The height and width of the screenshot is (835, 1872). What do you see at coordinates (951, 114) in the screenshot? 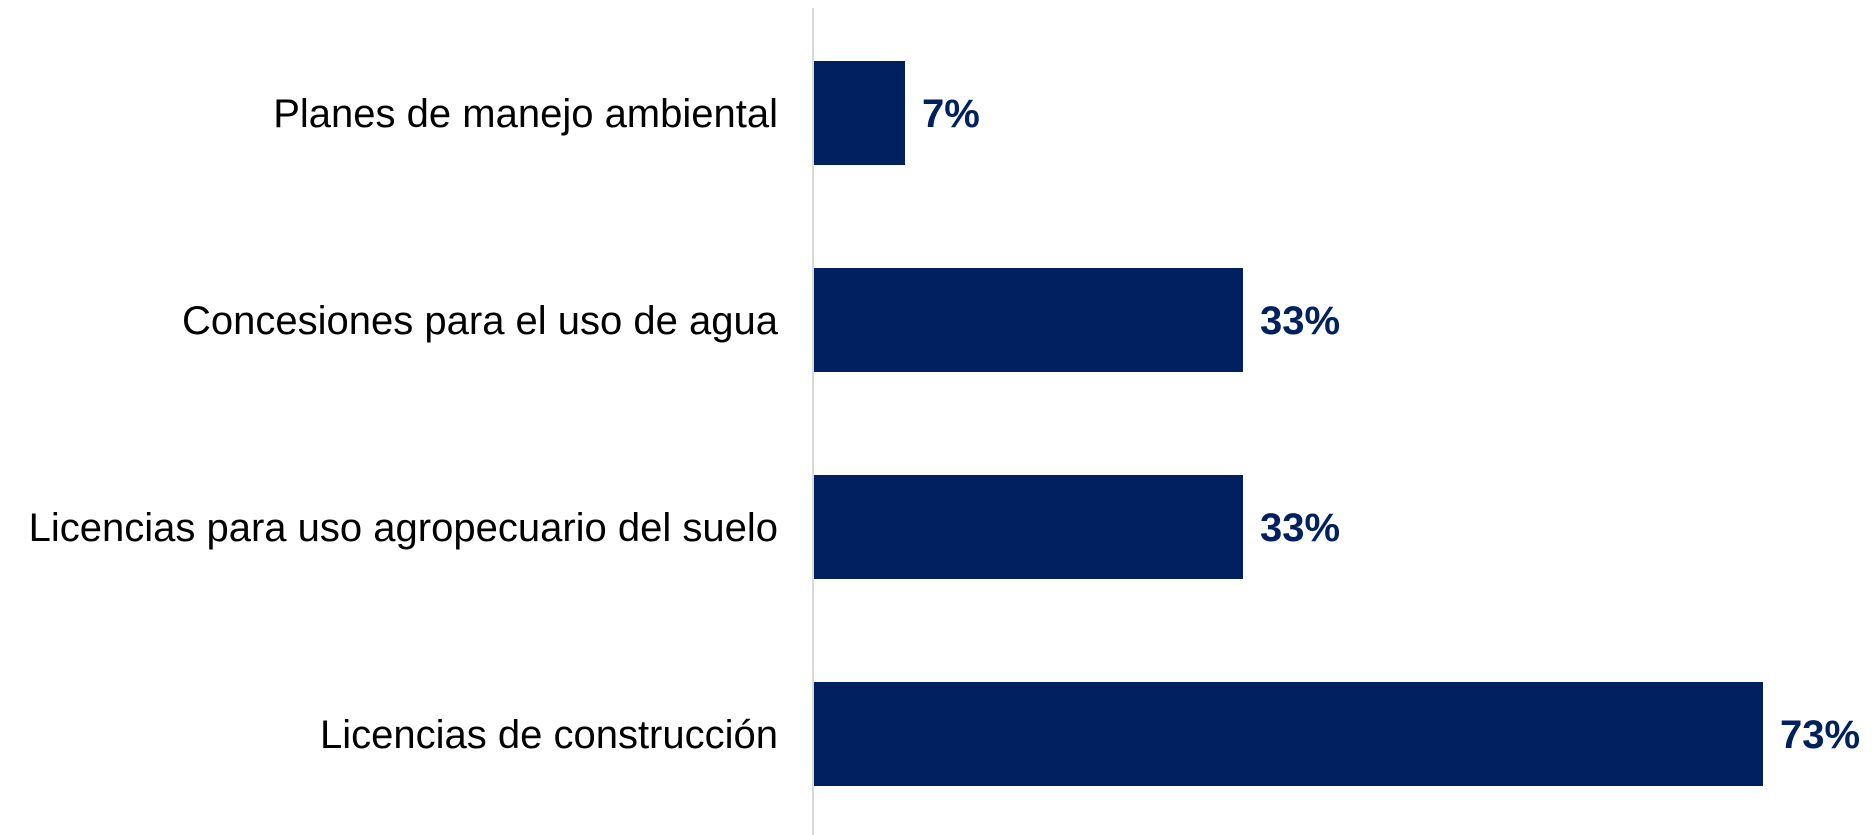
I see `value-label: 7%` at bounding box center [951, 114].